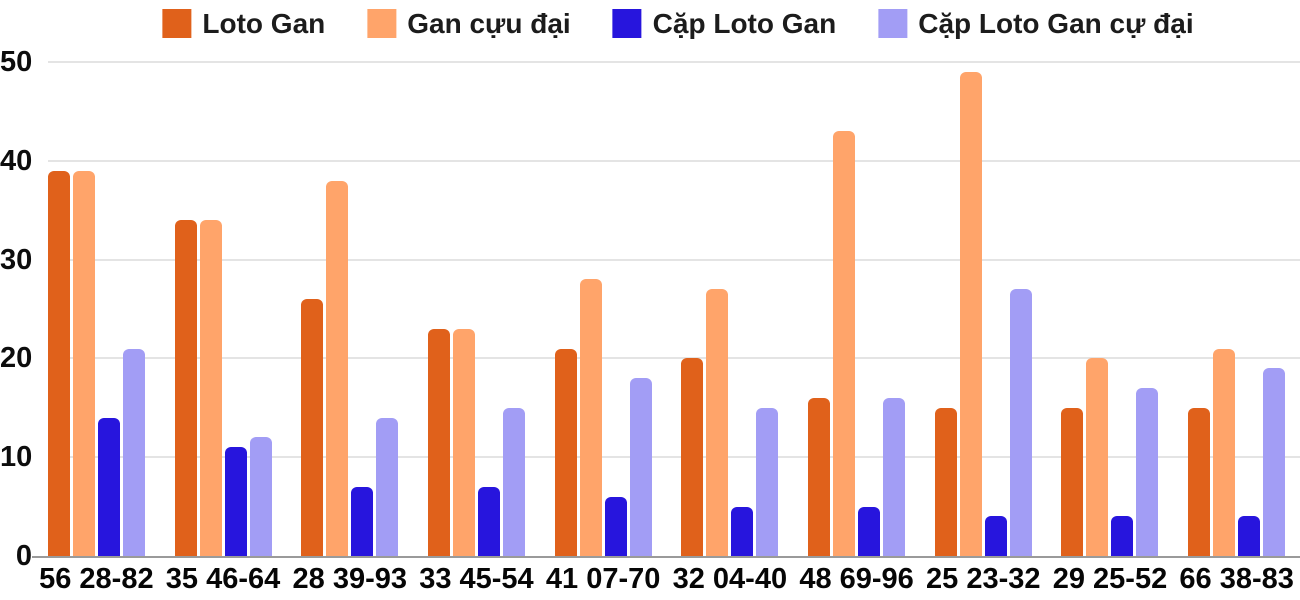 The image size is (1300, 600). I want to click on legend-swatch-loto-gan, so click(177, 23).